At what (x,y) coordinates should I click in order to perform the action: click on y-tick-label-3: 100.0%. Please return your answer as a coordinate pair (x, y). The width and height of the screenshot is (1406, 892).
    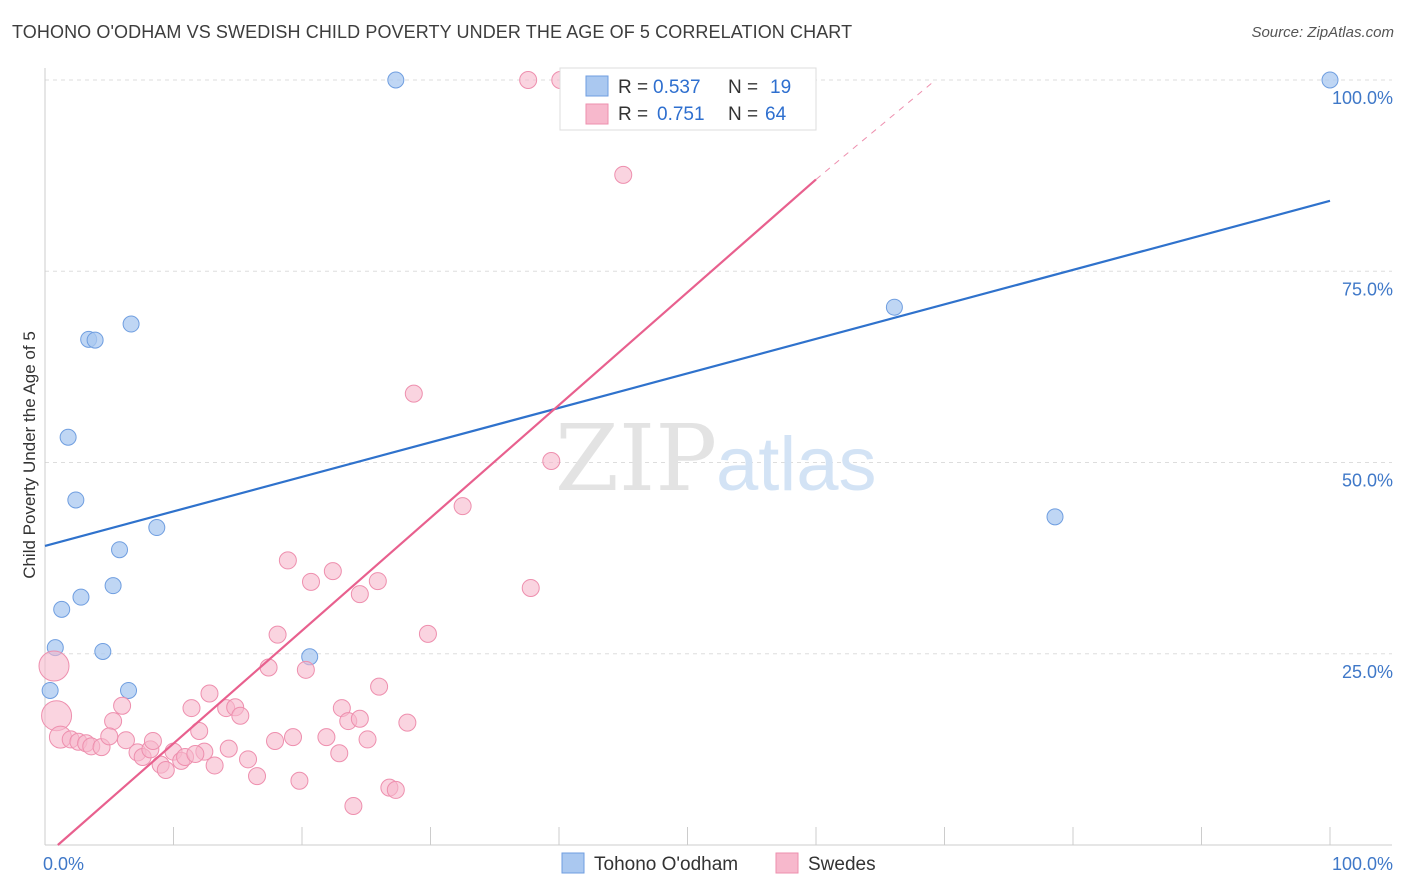
    Looking at the image, I should click on (1362, 98).